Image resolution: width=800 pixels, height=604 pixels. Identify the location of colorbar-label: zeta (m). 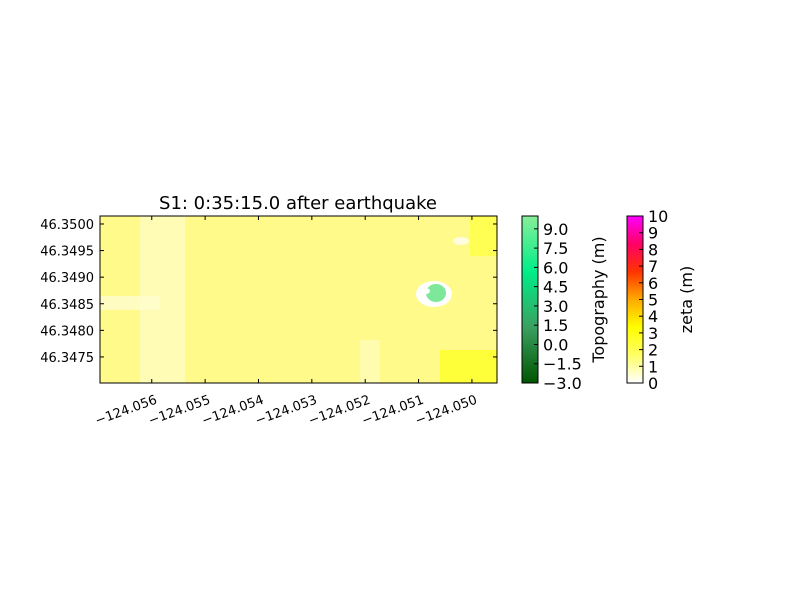
(686, 299).